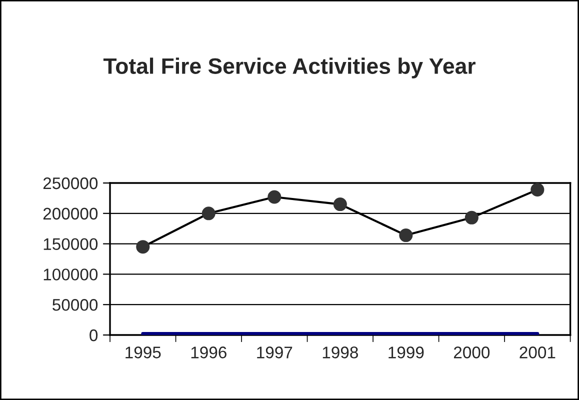 This screenshot has height=400, width=579. I want to click on y-tick-label: 150000, so click(71, 244).